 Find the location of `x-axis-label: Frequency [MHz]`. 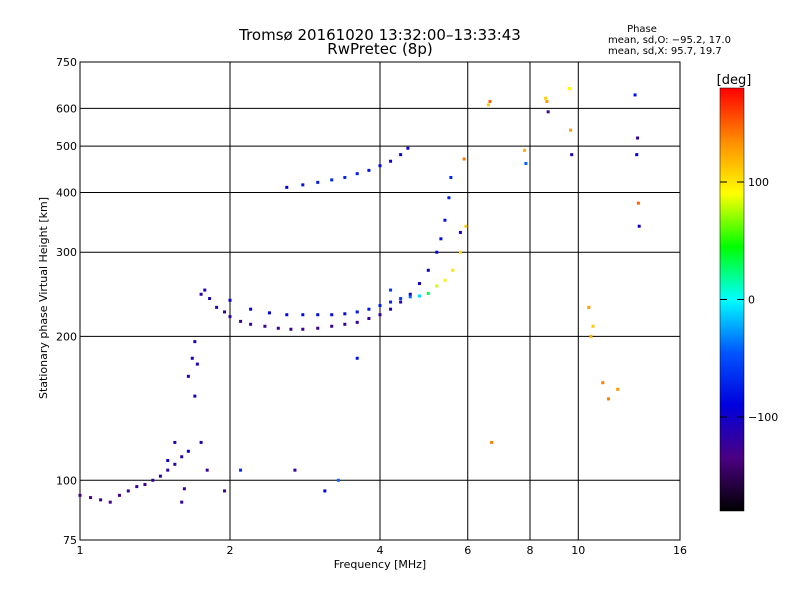

x-axis-label: Frequency [MHz] is located at coordinates (380, 564).